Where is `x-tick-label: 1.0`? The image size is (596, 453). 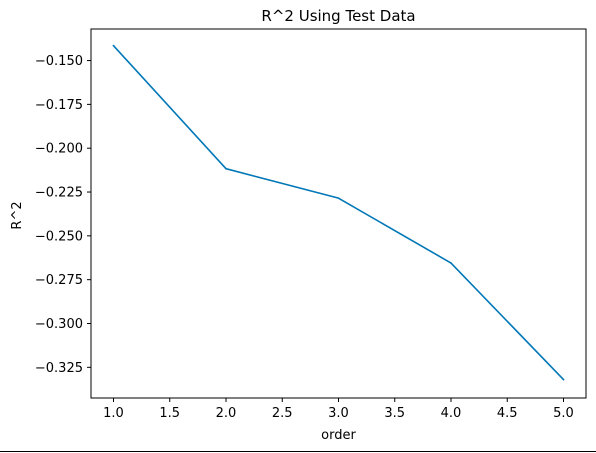 x-tick-label: 1.0 is located at coordinates (113, 413).